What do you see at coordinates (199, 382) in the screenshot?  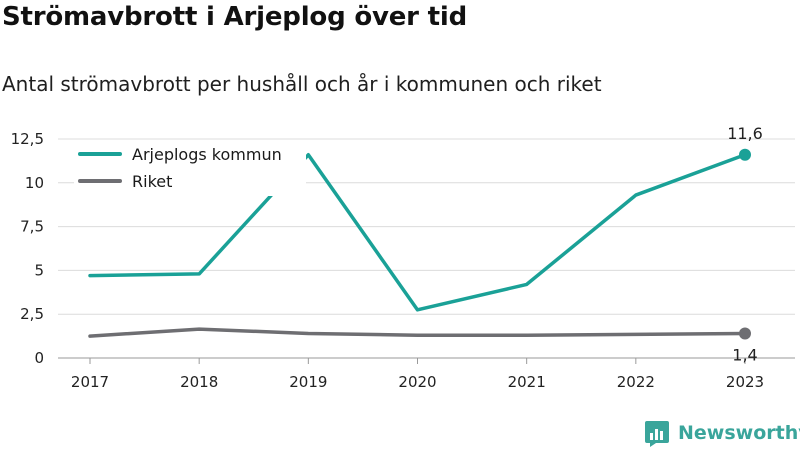 I see `x-tick-label: 2018` at bounding box center [199, 382].